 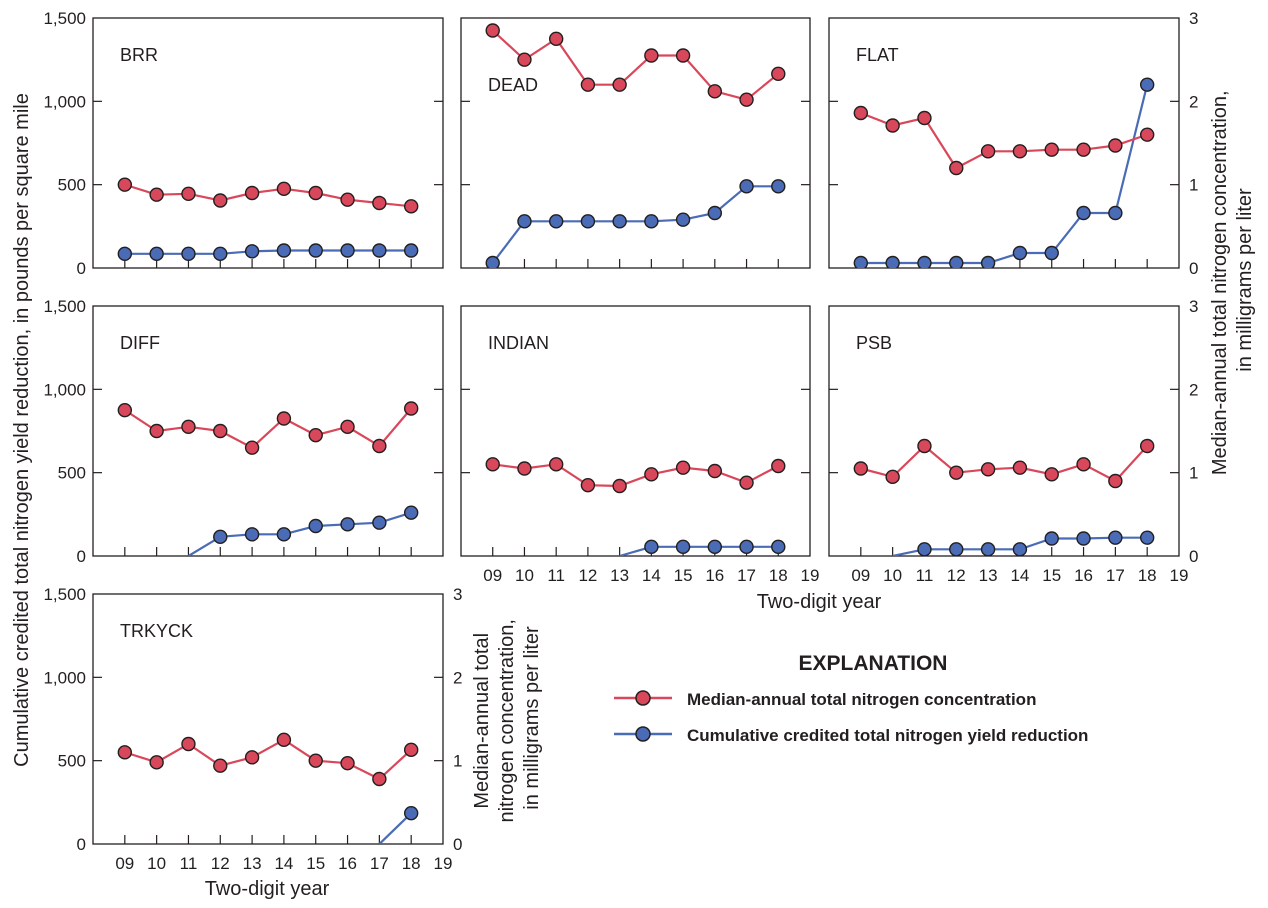 I want to click on panel-frame-psb, so click(x=1004, y=431).